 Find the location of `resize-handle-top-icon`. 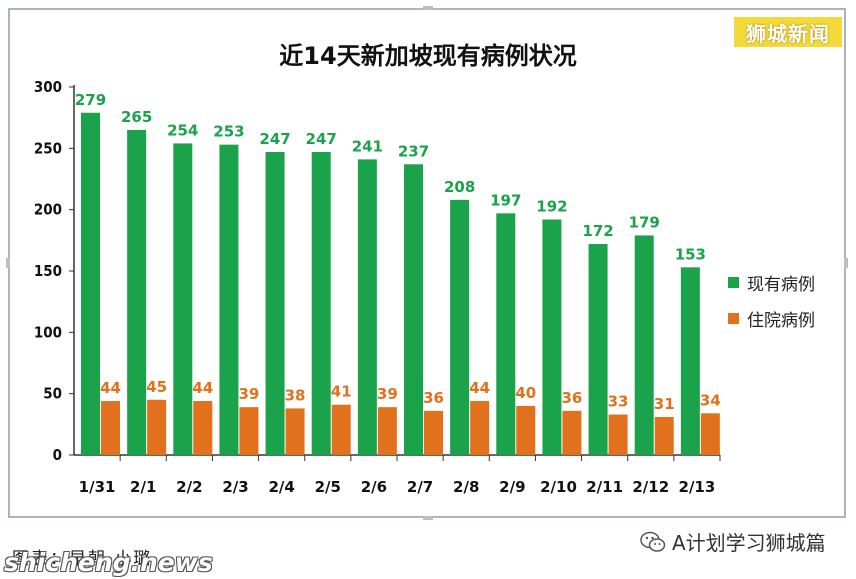

resize-handle-top-icon is located at coordinates (428, 8).